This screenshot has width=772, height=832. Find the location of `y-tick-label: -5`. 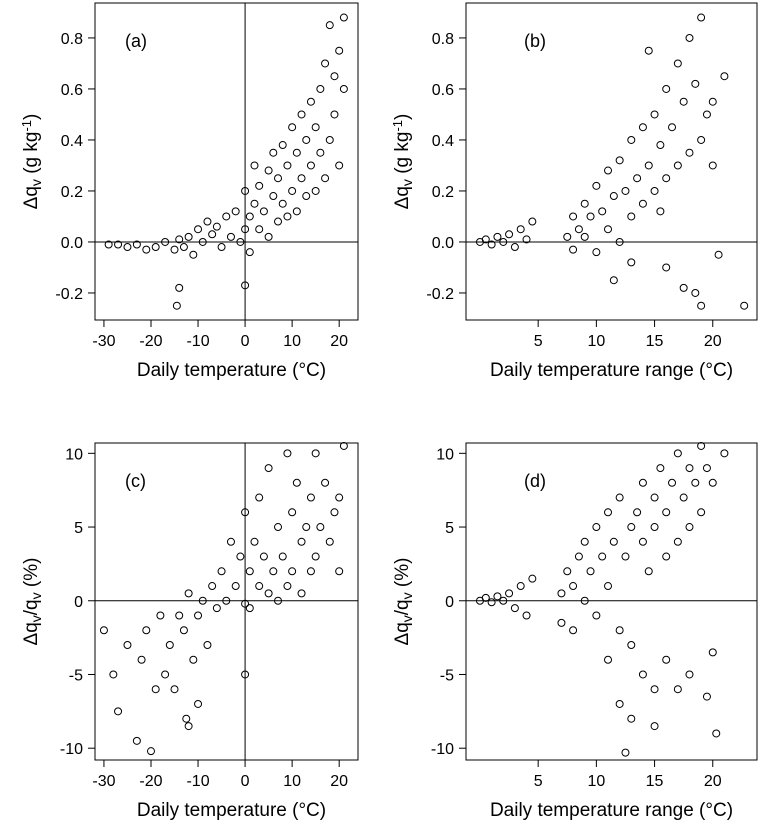

y-tick-label: -5 is located at coordinates (76, 675).